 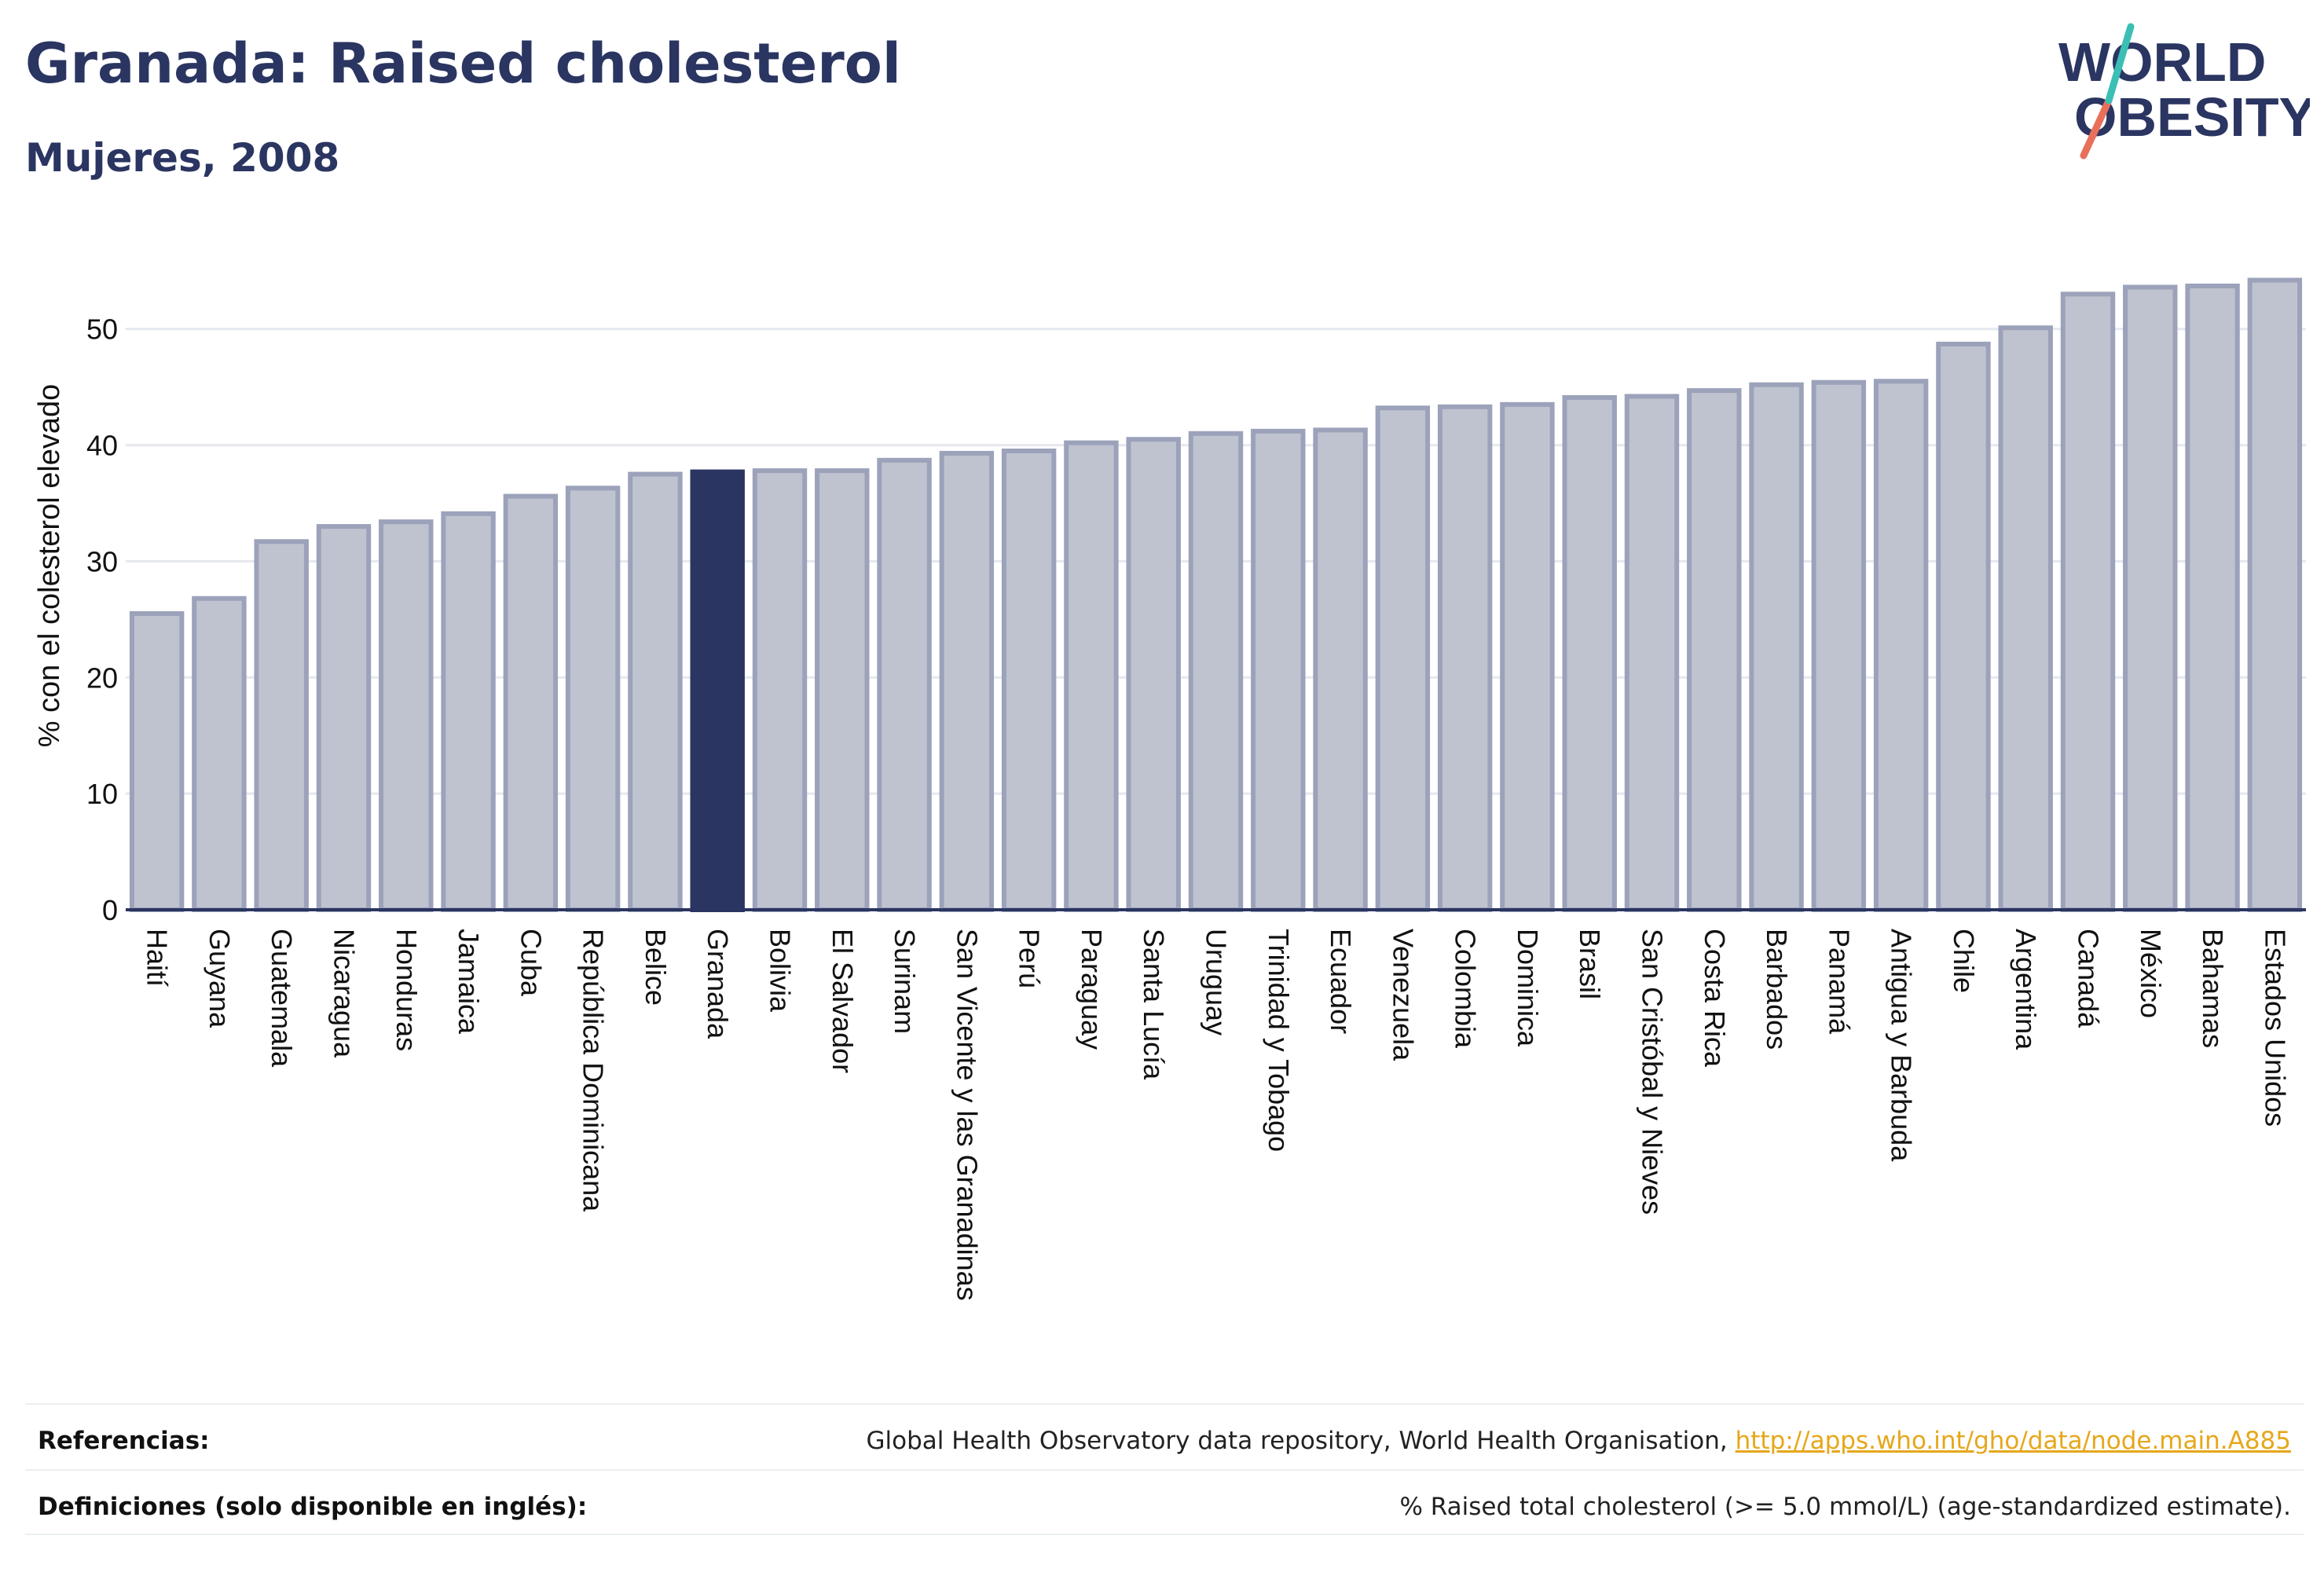 What do you see at coordinates (1839, 645) in the screenshot?
I see `bar-panamá` at bounding box center [1839, 645].